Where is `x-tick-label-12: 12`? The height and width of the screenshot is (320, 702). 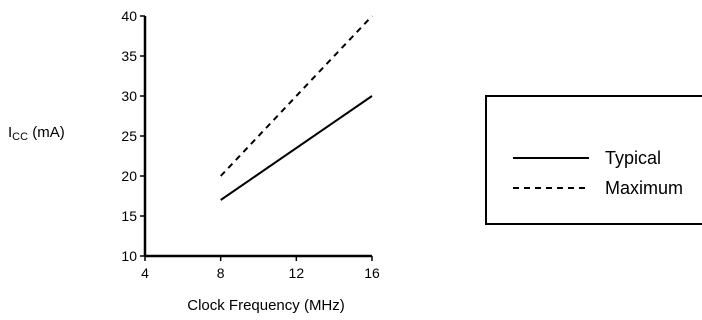 x-tick-label-12: 12 is located at coordinates (297, 273).